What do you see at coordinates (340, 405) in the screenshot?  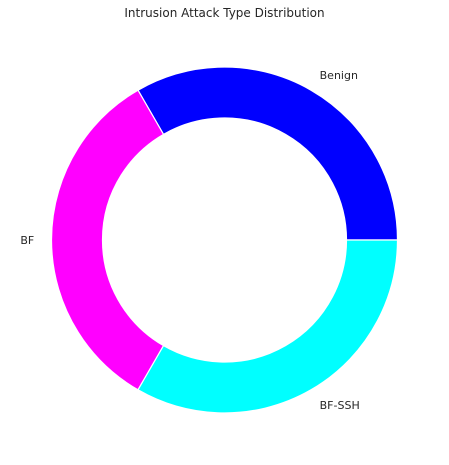 I see `slice-label-bf-ssh: BF-SSH` at bounding box center [340, 405].